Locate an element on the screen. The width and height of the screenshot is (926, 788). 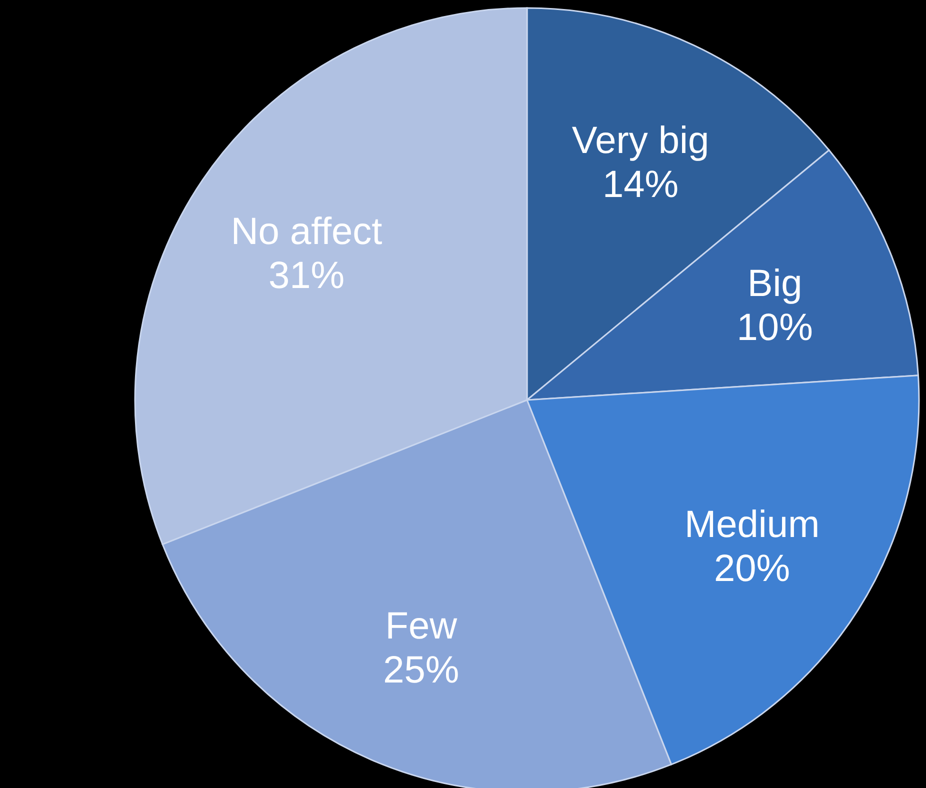
slice-label: Very big is located at coordinates (641, 141).